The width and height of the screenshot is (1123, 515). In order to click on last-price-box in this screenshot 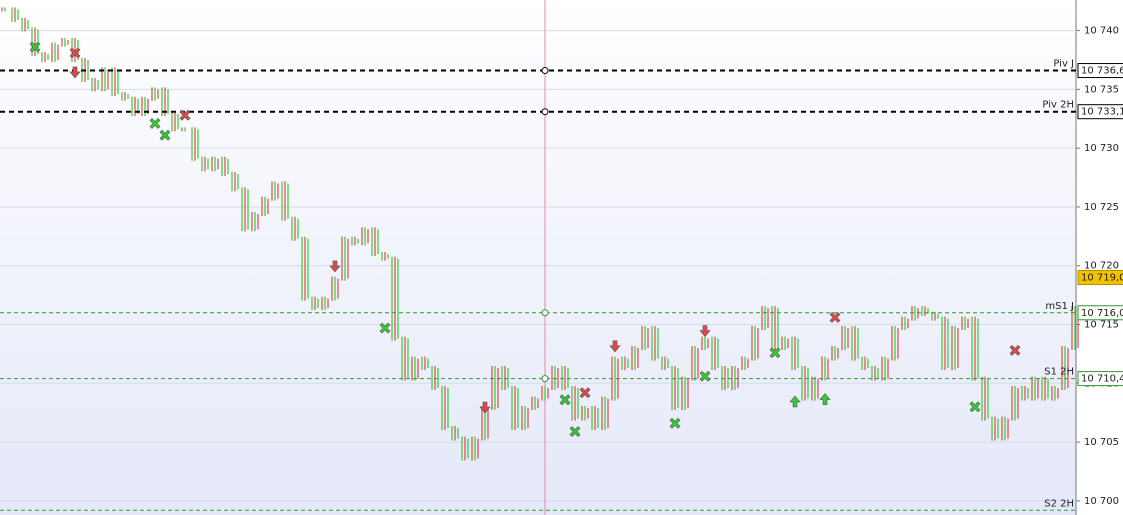, I will do `click(1100, 277)`.